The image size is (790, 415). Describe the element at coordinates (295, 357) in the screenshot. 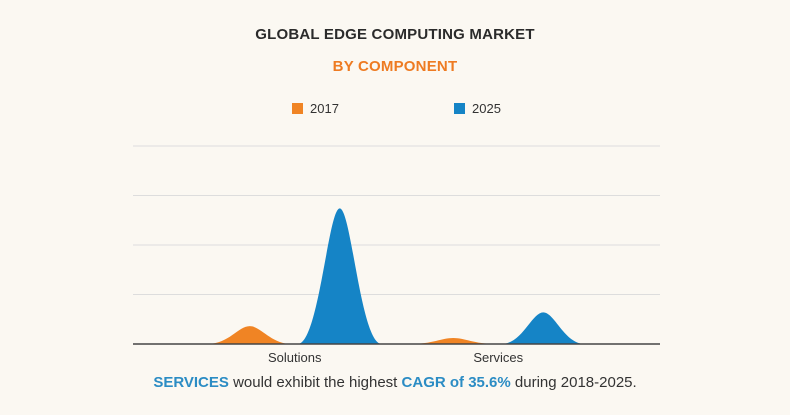

I see `x-tick-label: Solutions` at that location.